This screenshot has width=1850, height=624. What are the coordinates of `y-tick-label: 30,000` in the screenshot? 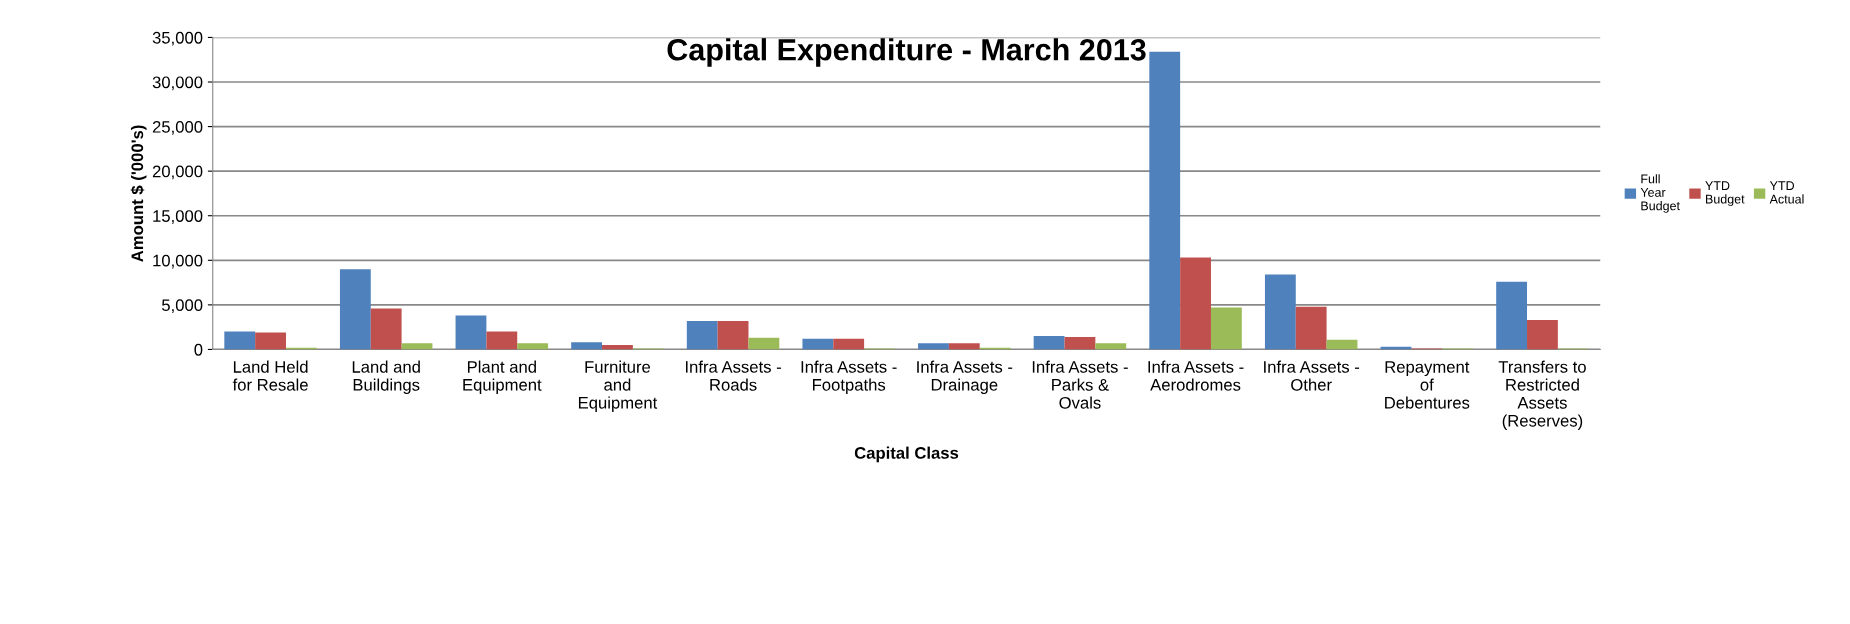 It's located at (177, 83).